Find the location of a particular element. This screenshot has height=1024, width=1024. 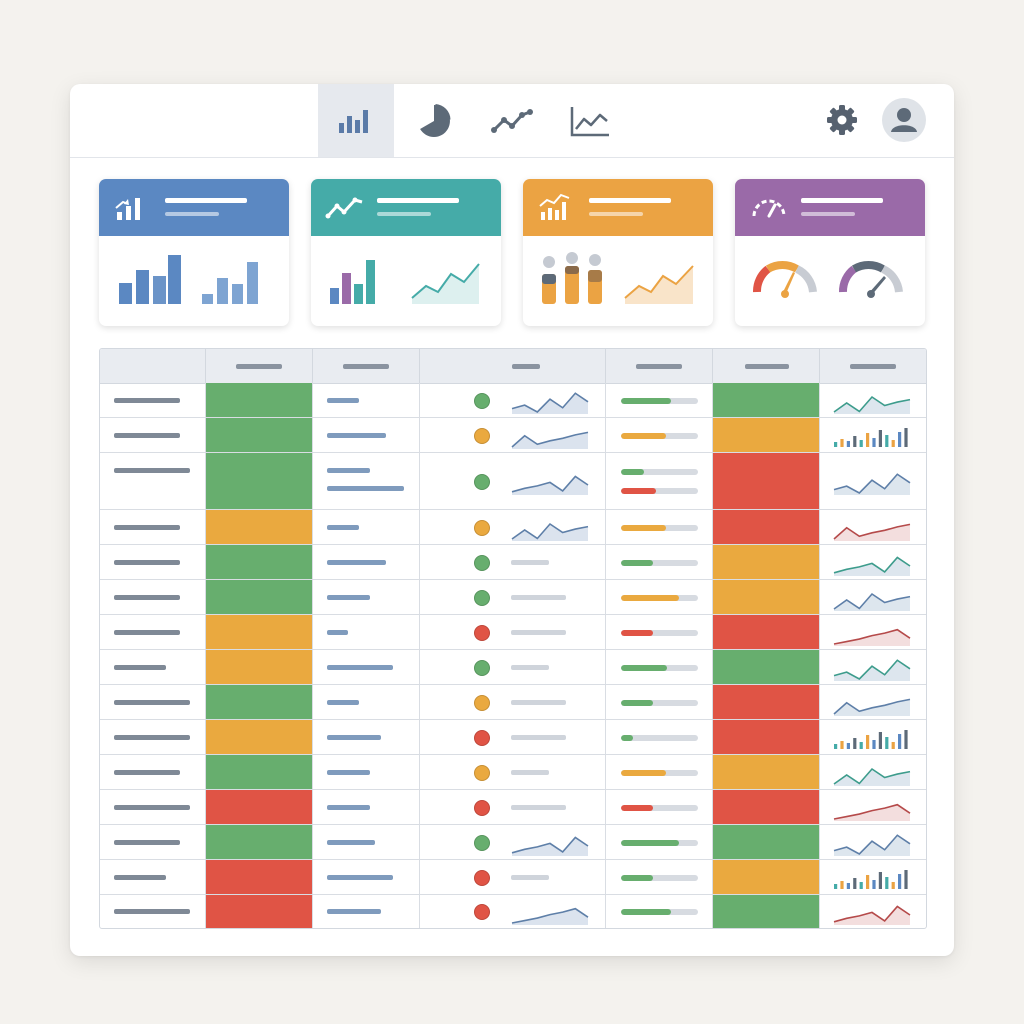

card-mini-charts is located at coordinates (618, 281).